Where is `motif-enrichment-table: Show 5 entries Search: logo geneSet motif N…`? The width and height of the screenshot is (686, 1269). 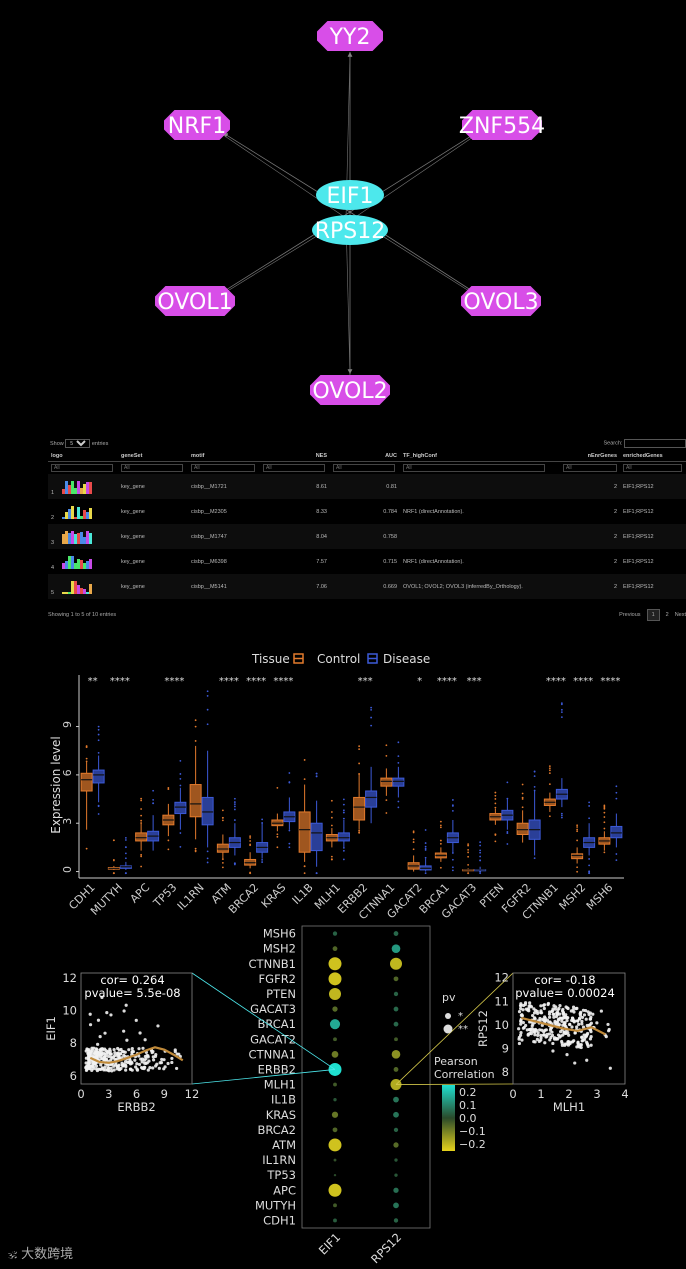 motif-enrichment-table: Show 5 entries Search: logo geneSet motif N… is located at coordinates (367, 531).